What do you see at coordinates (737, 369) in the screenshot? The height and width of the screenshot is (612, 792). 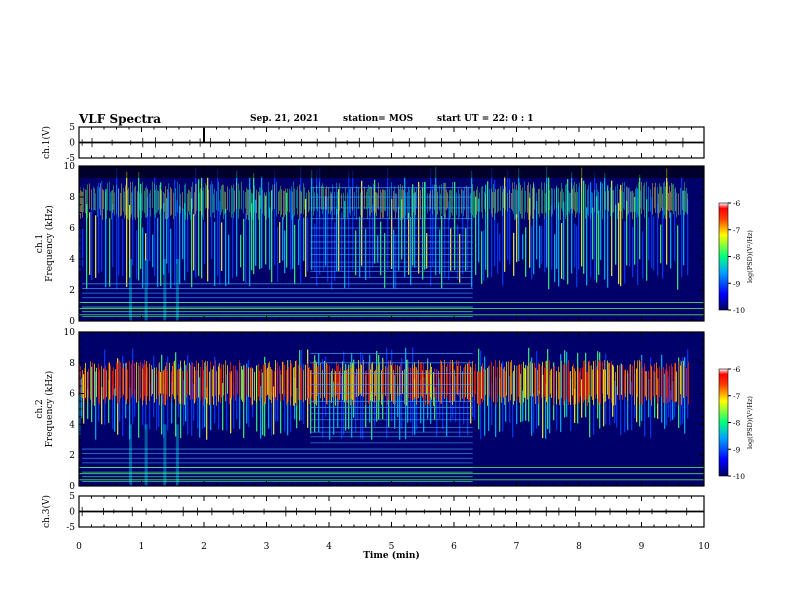 I see `colorbar-tick-label: -6` at bounding box center [737, 369].